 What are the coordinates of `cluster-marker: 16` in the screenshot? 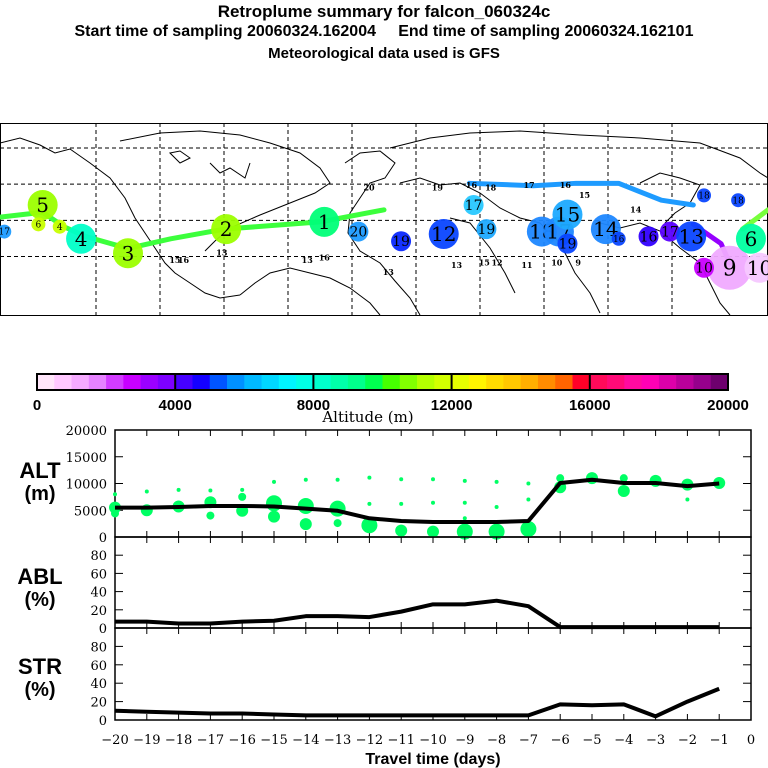 It's located at (618, 238).